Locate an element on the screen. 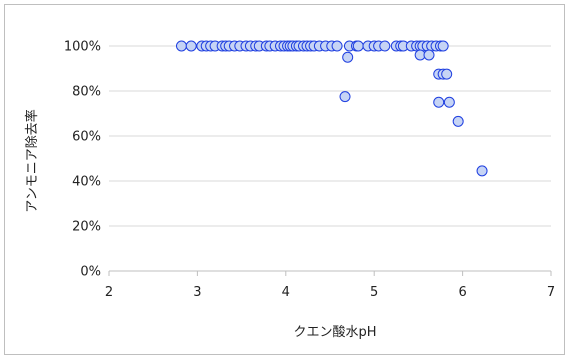 Image resolution: width=570 pixels, height=360 pixels. x-tick-label: 3 is located at coordinates (197, 292).